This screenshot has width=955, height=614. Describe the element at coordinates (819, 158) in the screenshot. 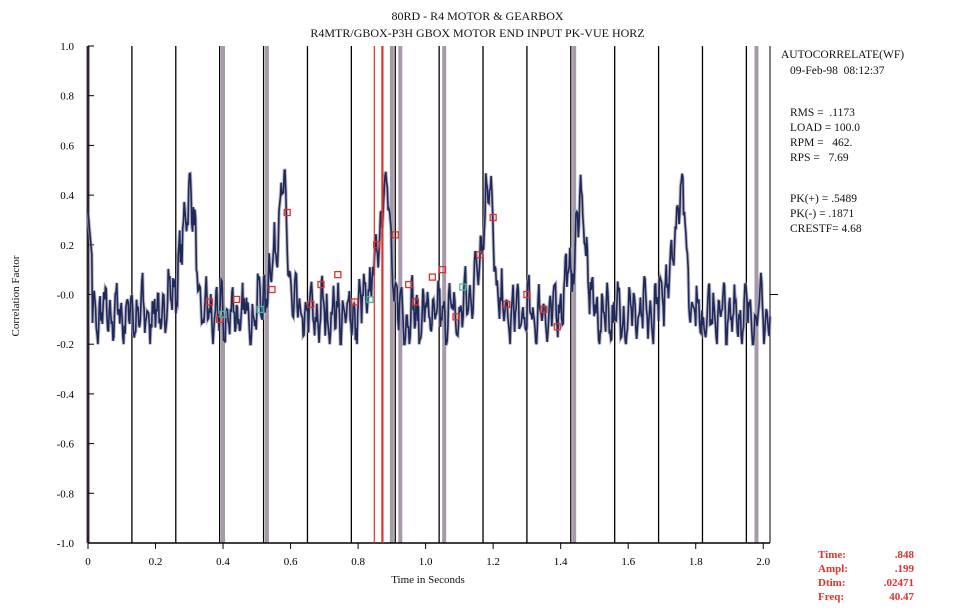

I see `rps-value: RPS = 7.69` at that location.